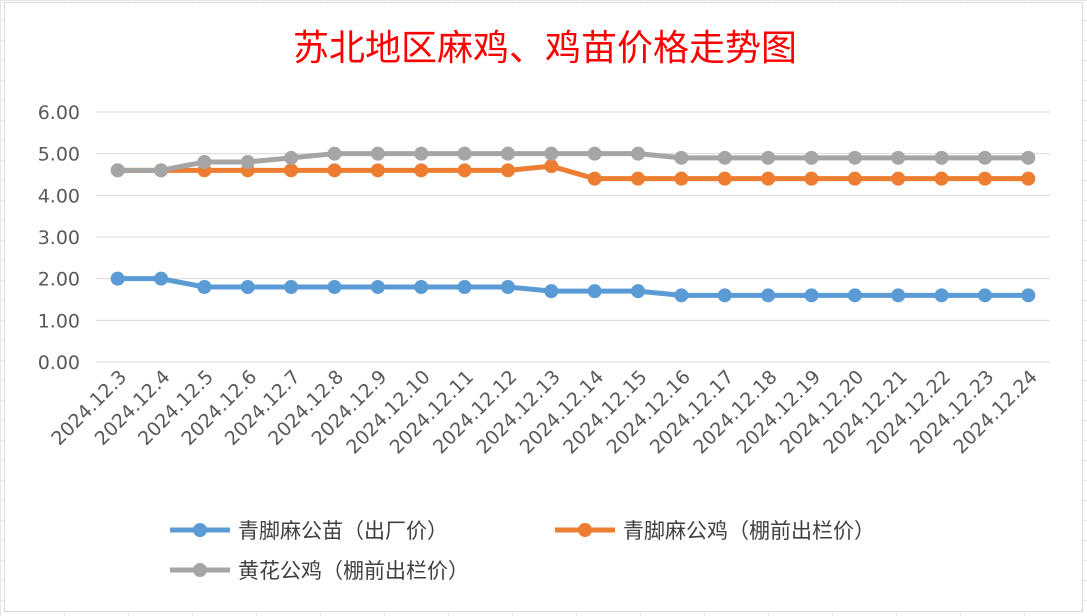  I want to click on y-tick-label: 3.00, so click(59, 238).